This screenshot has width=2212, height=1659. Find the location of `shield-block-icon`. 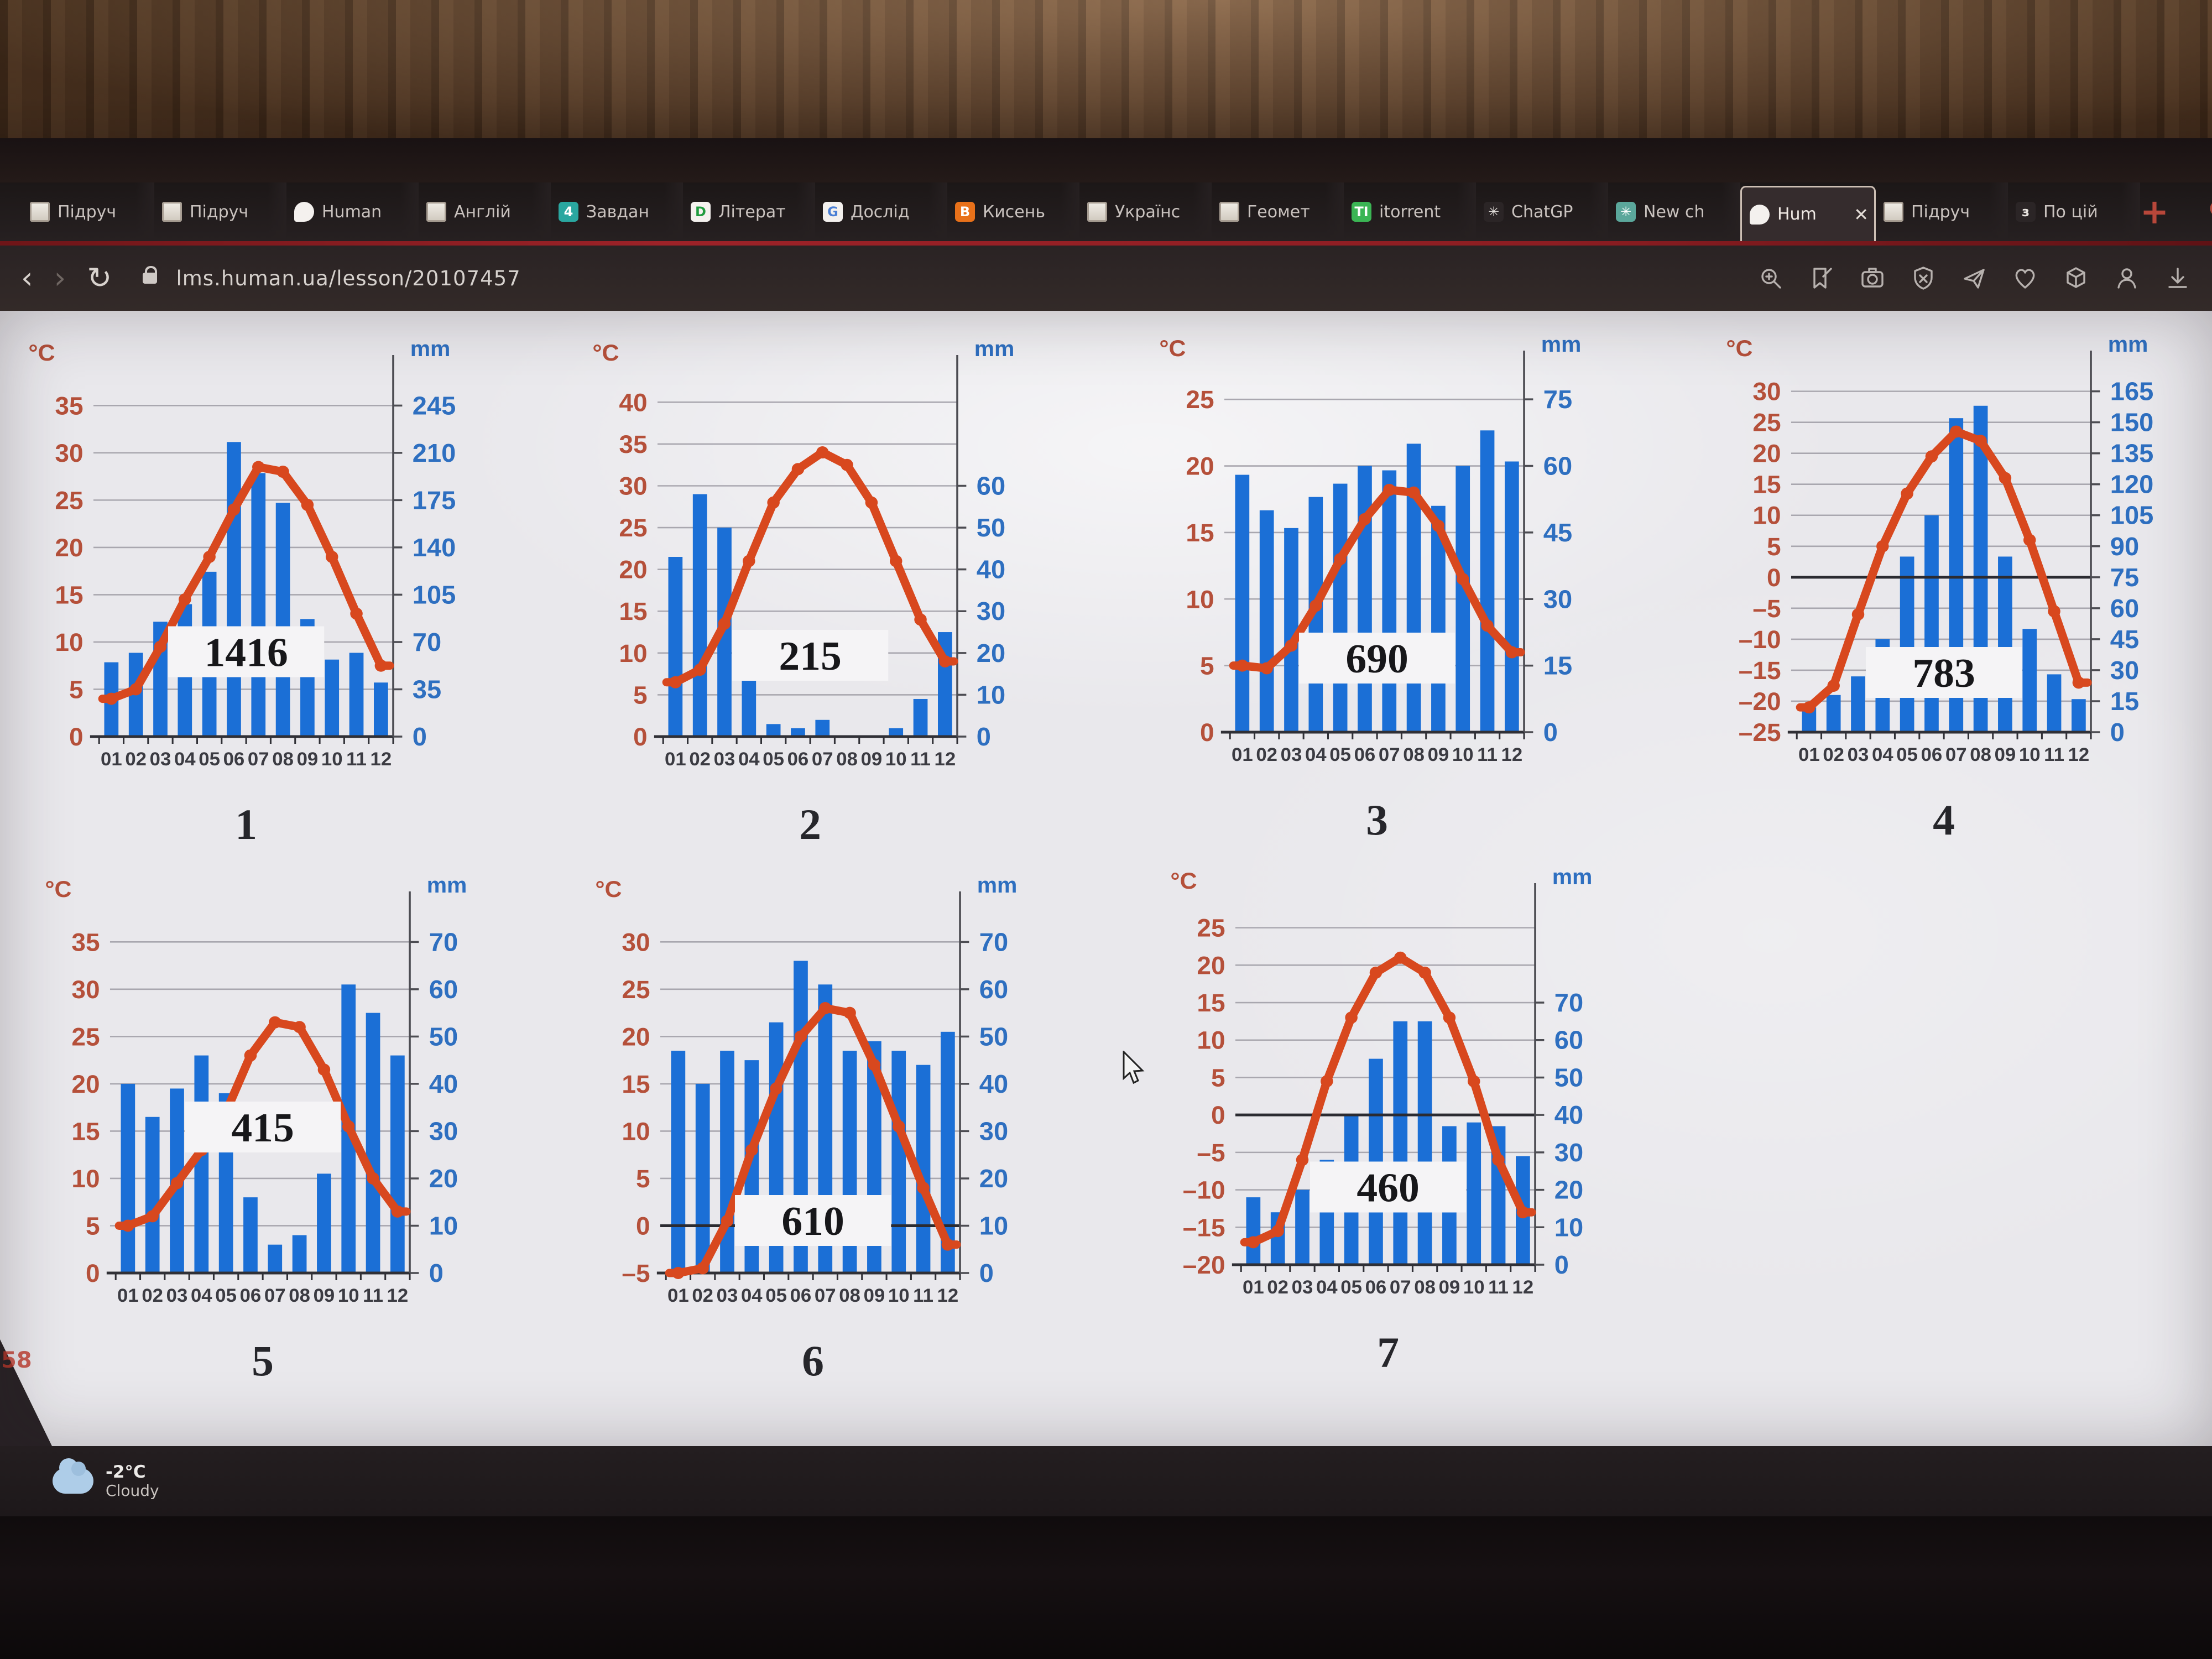

shield-block-icon is located at coordinates (1923, 279).